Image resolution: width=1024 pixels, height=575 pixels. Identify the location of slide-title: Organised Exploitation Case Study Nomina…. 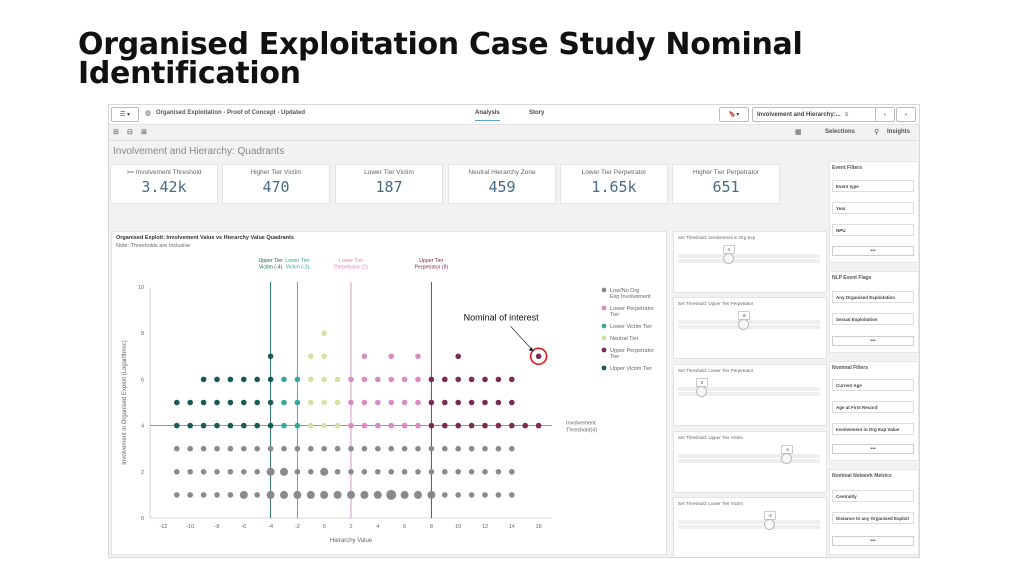
(440, 59).